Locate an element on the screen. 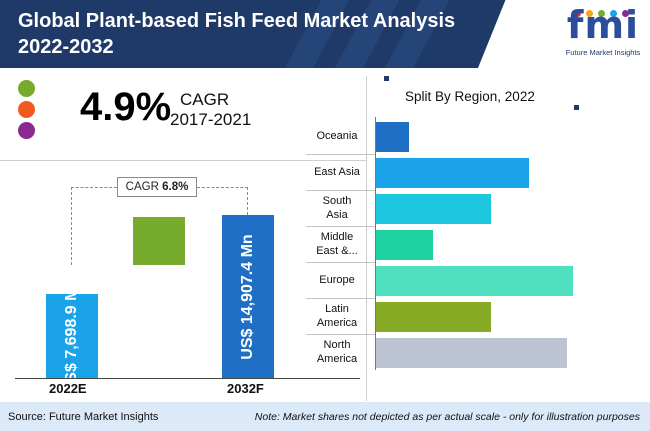 This screenshot has height=431, width=650. x-tick-label: 2022E is located at coordinates (68, 388).